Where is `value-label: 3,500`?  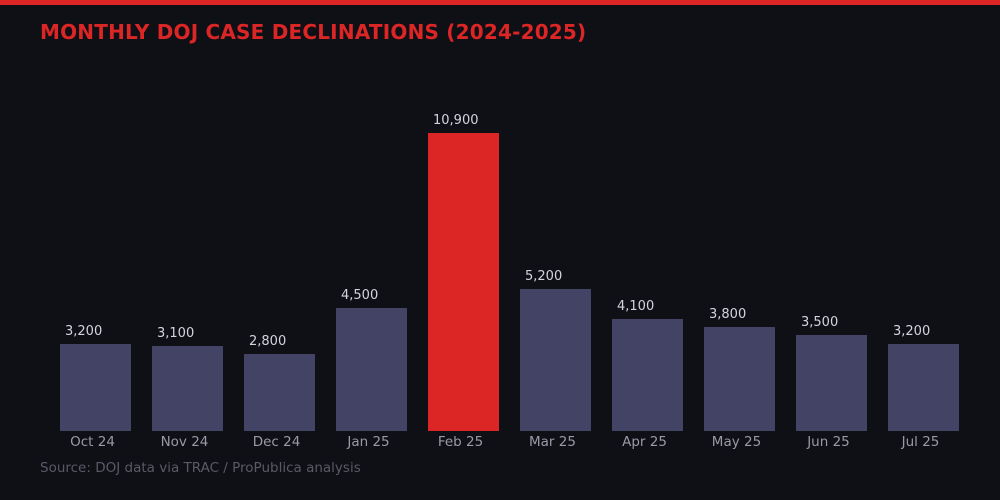
value-label: 3,500 is located at coordinates (820, 323).